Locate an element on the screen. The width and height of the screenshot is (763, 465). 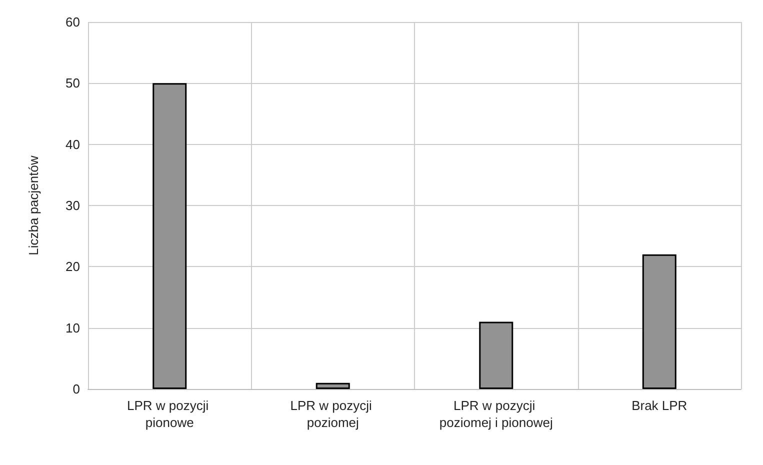
x-tick-label: LPR w pozycji poziomej is located at coordinates (333, 414).